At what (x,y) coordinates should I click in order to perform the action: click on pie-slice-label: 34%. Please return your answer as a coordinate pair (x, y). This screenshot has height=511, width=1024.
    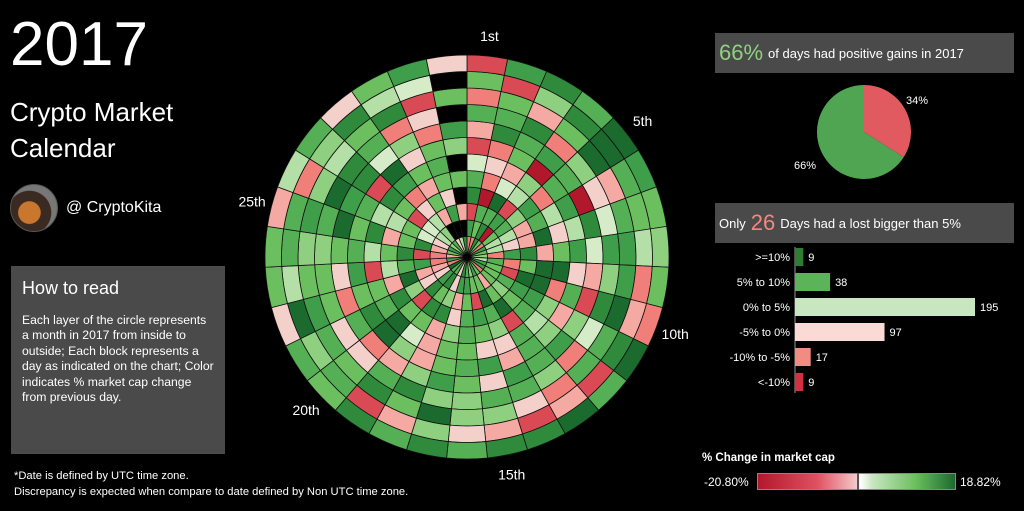
    Looking at the image, I should click on (917, 101).